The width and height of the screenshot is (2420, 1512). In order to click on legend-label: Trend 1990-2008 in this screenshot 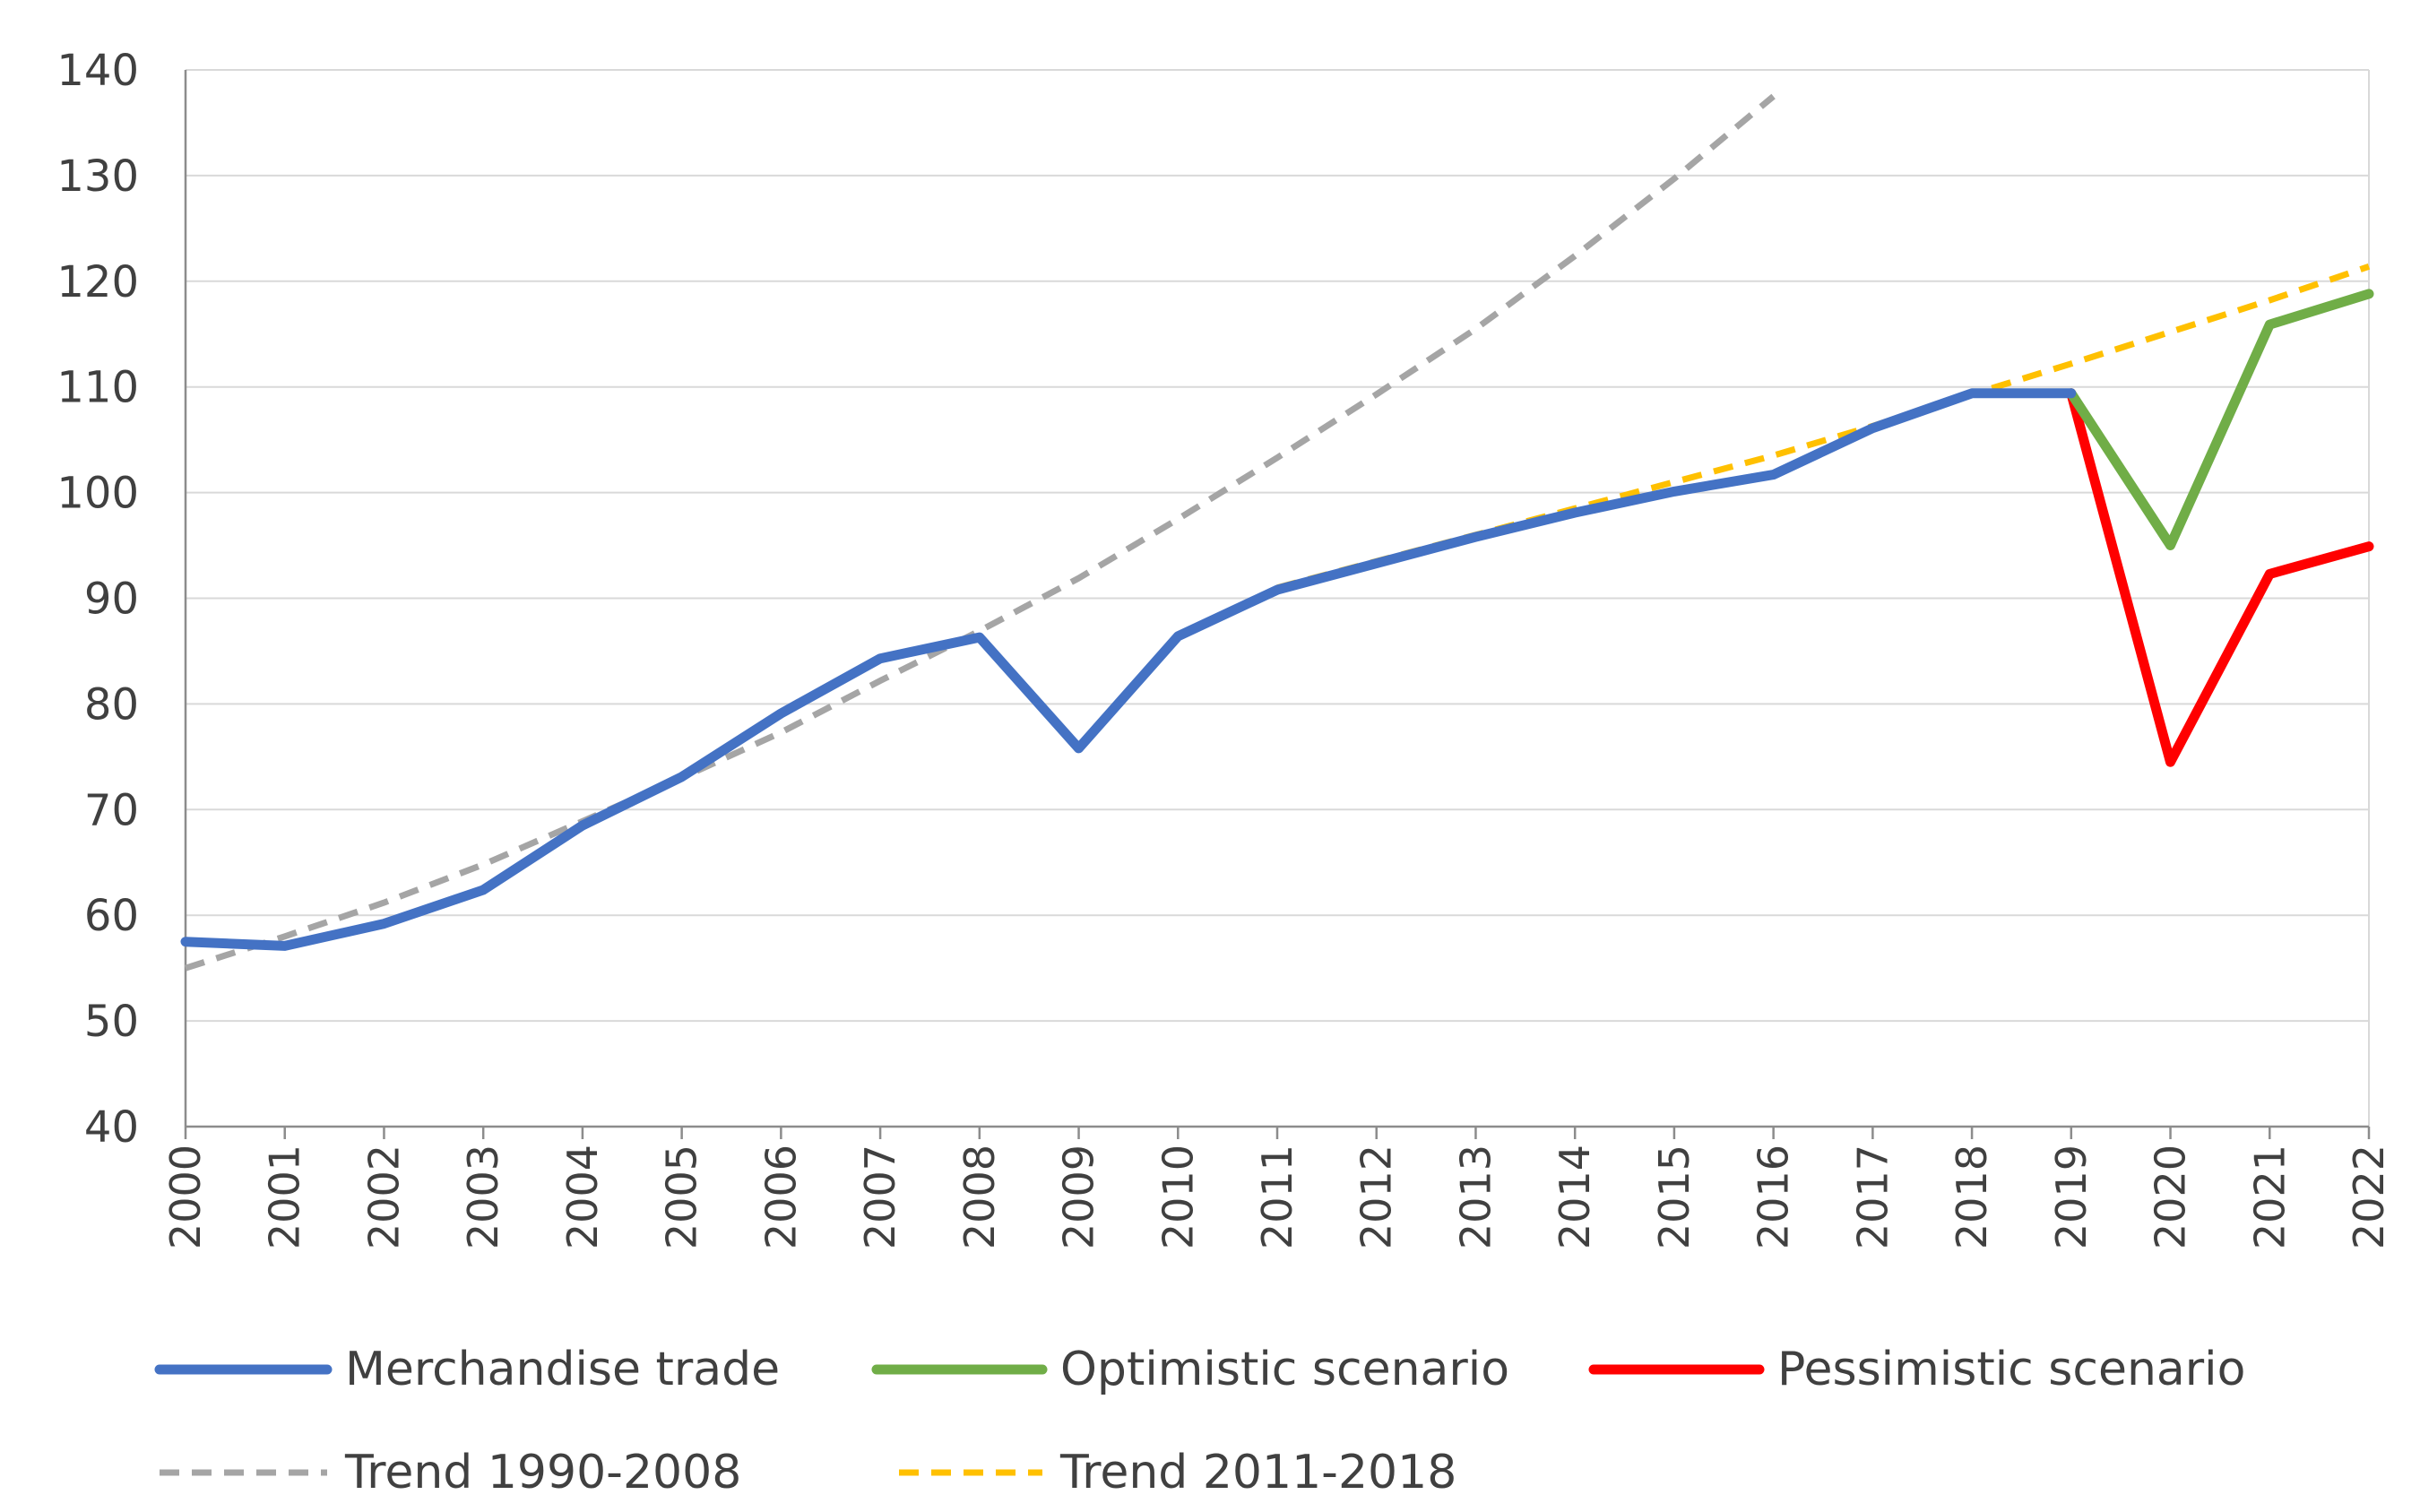, I will do `click(542, 1472)`.